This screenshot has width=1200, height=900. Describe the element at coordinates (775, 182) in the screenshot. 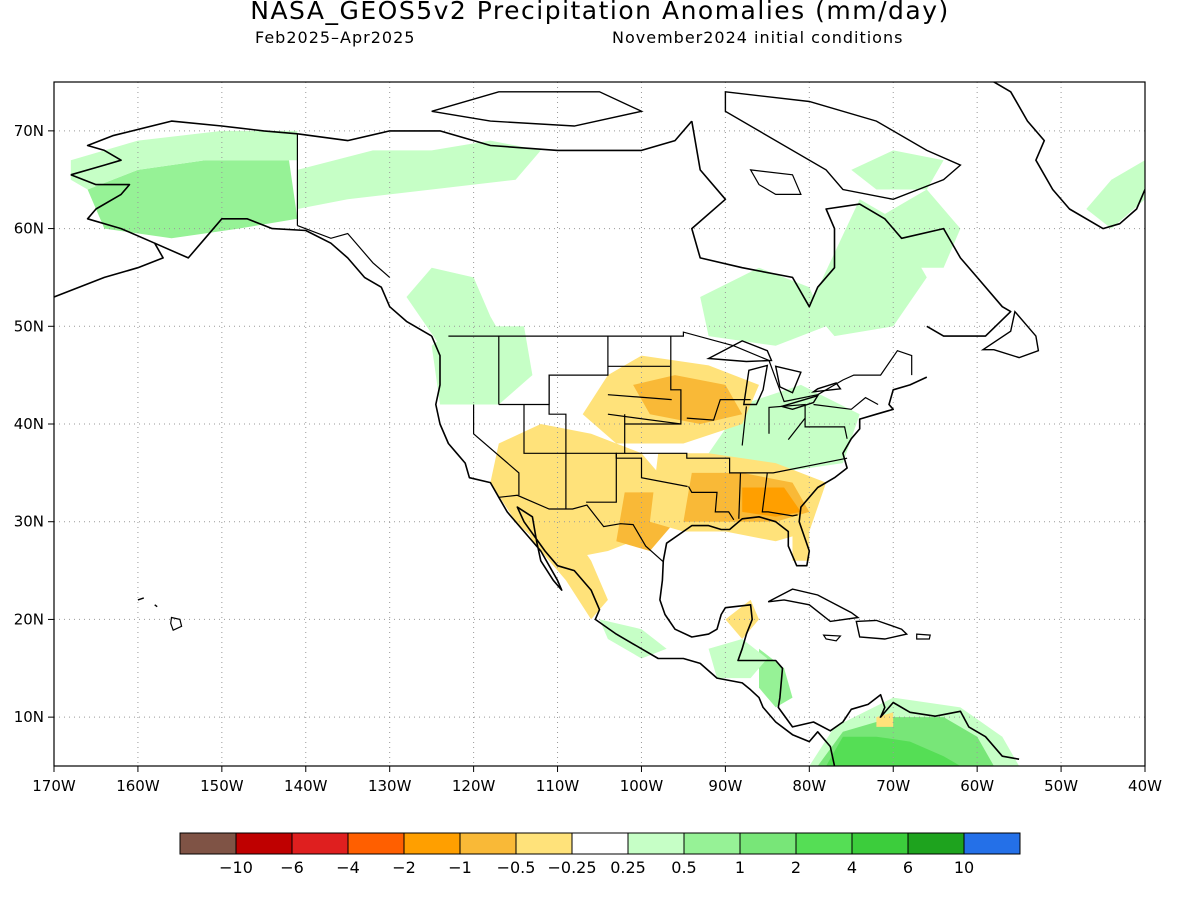

I see `southampton-island` at that location.